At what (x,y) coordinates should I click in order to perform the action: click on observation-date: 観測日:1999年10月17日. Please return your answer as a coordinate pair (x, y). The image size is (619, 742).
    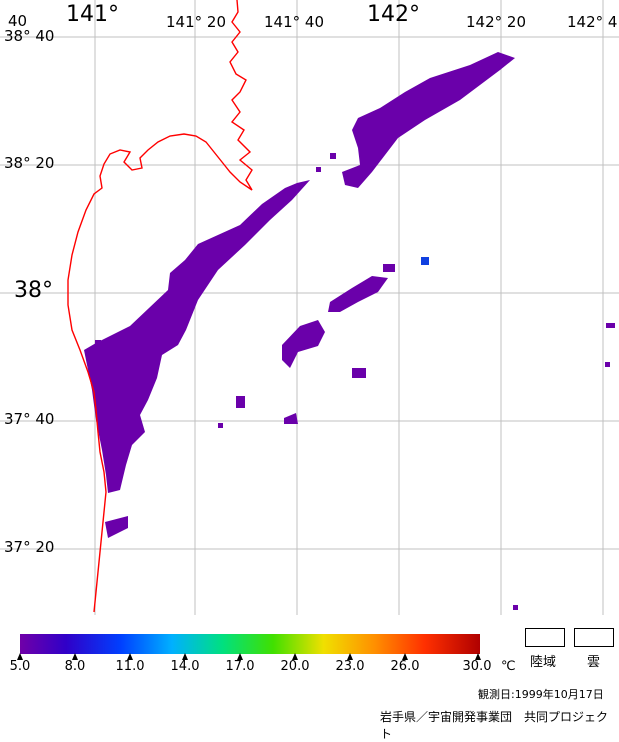
    Looking at the image, I should click on (541, 694).